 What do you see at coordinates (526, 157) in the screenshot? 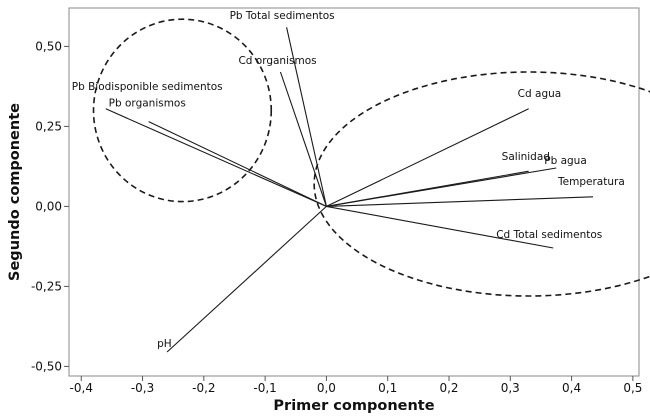
I see `vector-label-salinidad: Salinidad` at bounding box center [526, 157].